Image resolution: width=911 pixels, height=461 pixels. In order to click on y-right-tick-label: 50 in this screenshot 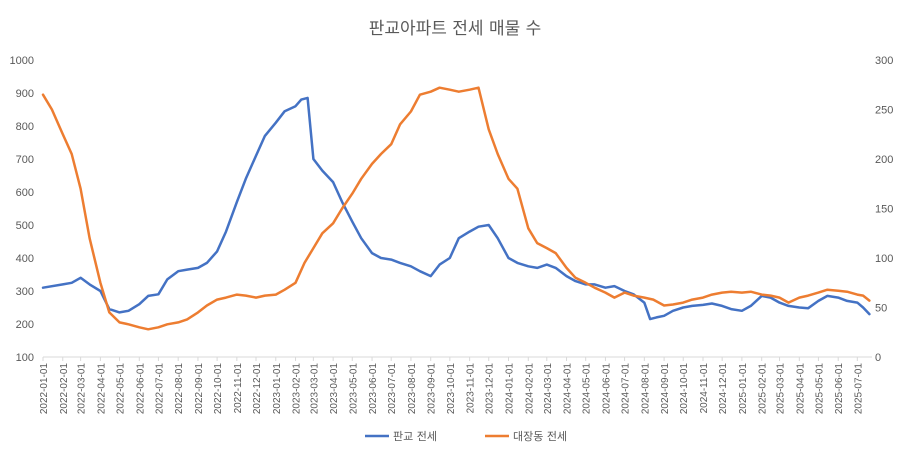, I will do `click(881, 309)`.